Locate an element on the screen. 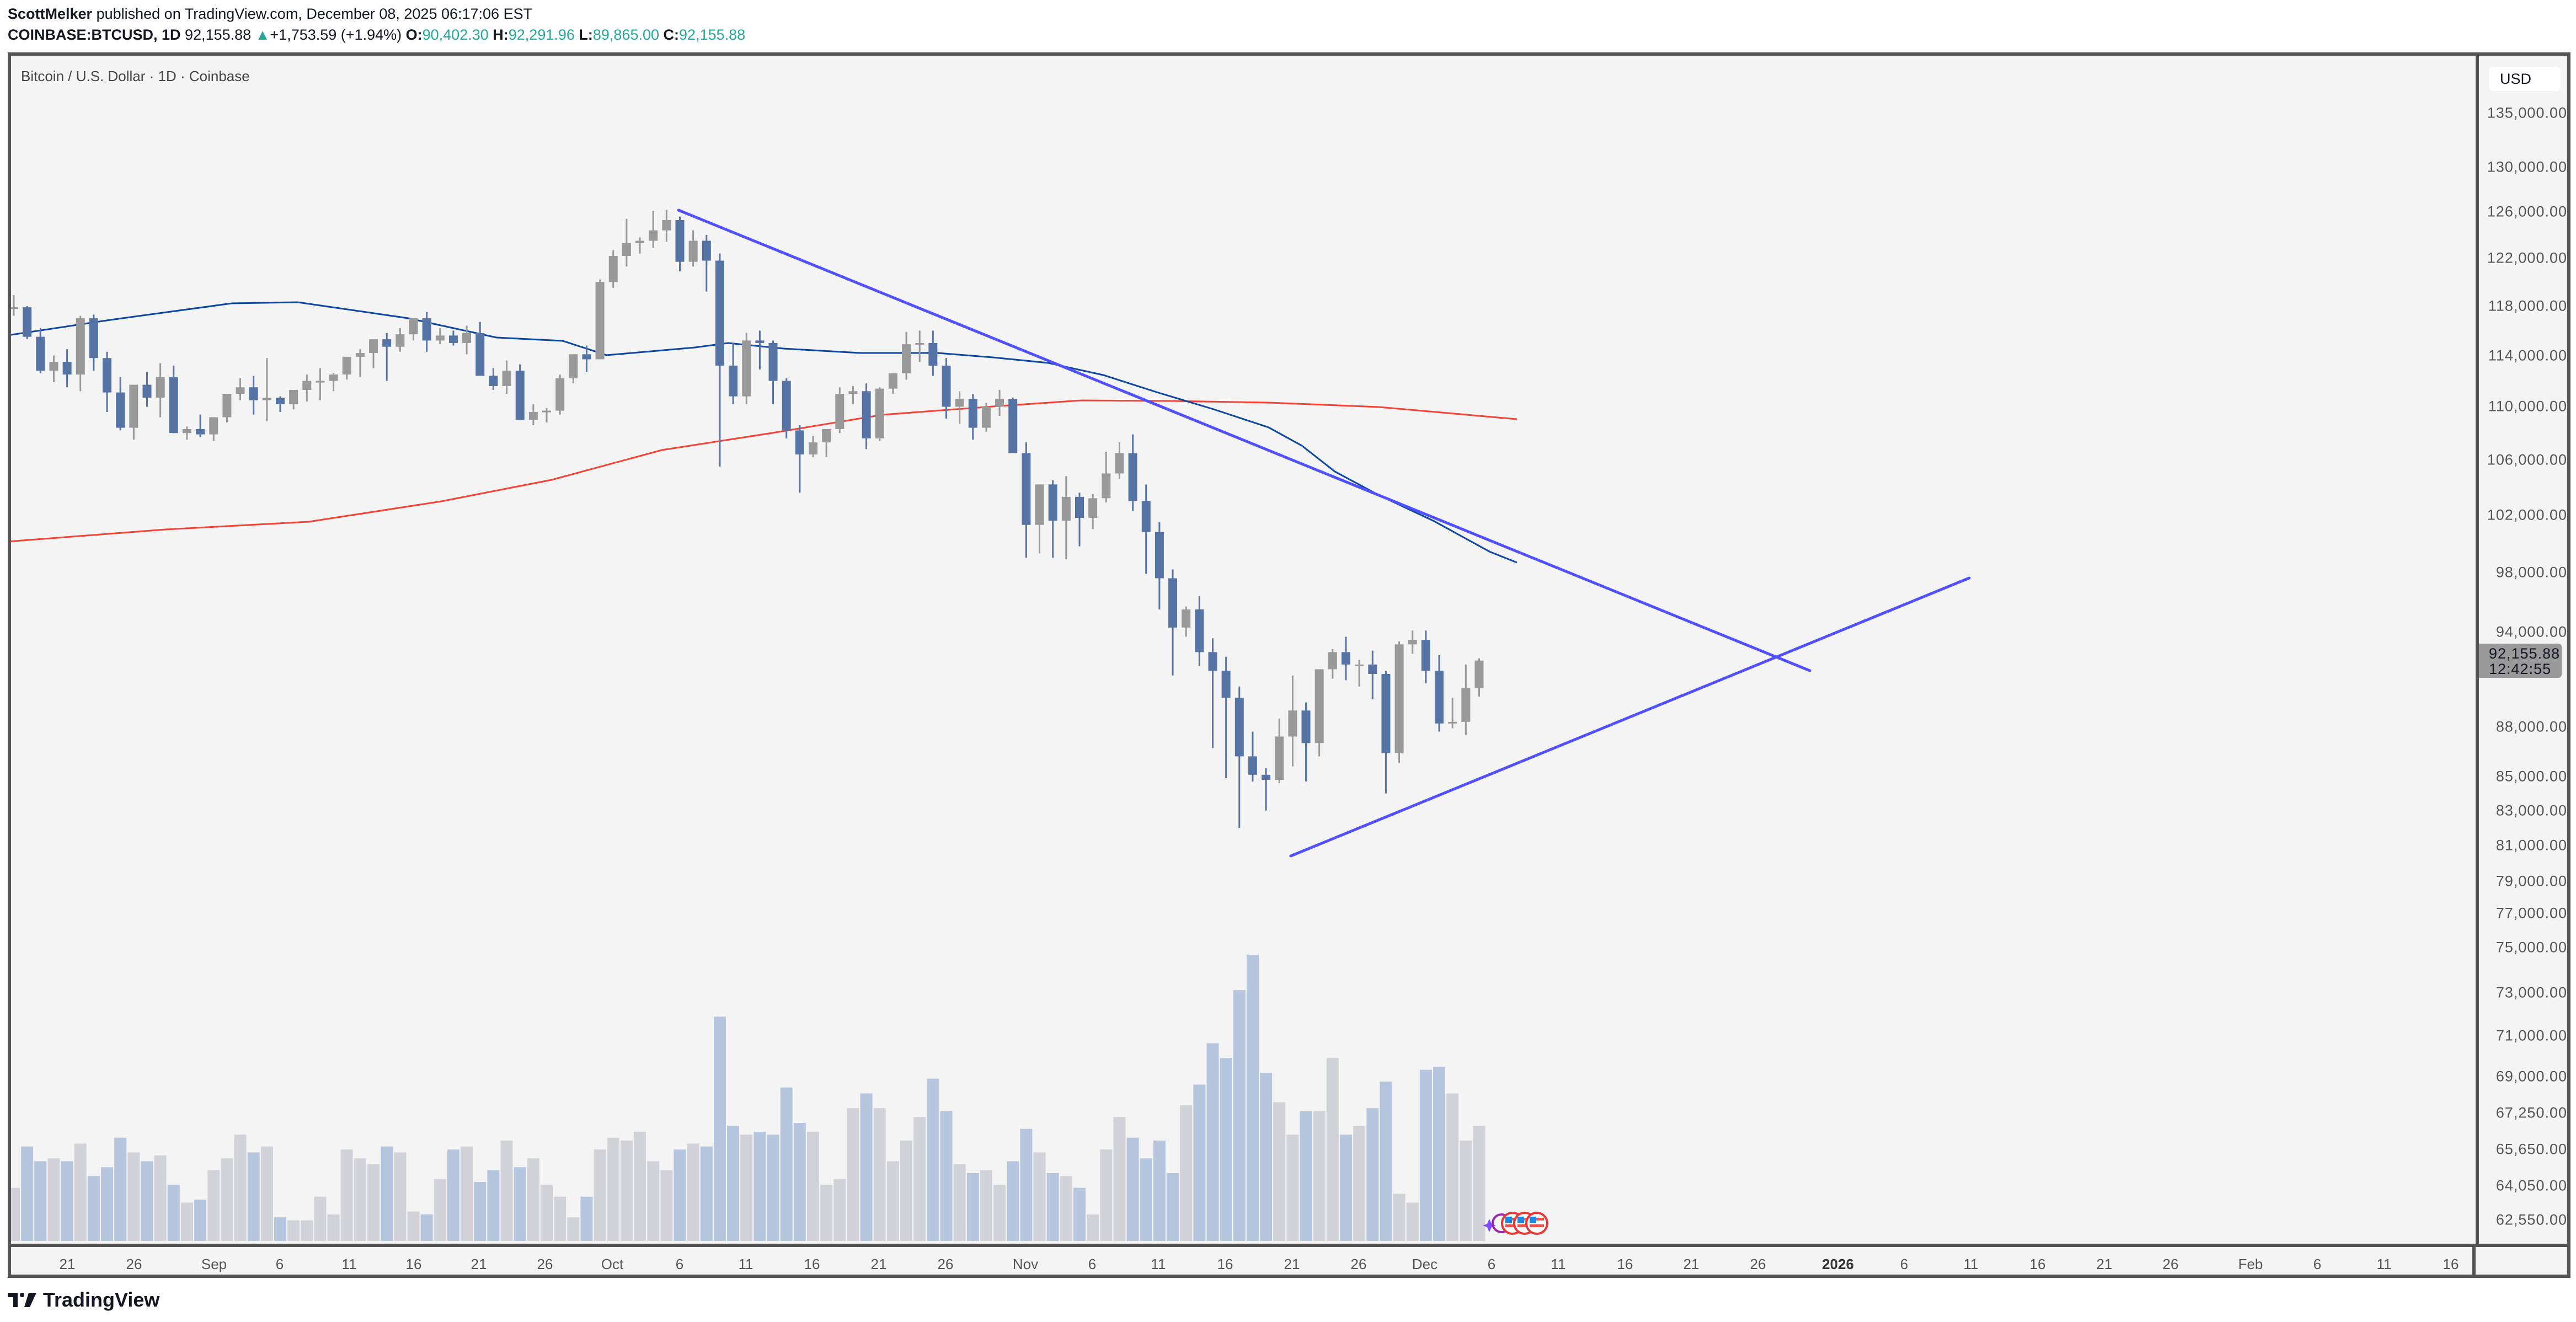 The width and height of the screenshot is (2576, 1322). ai-event-icon is located at coordinates (1489, 1225).